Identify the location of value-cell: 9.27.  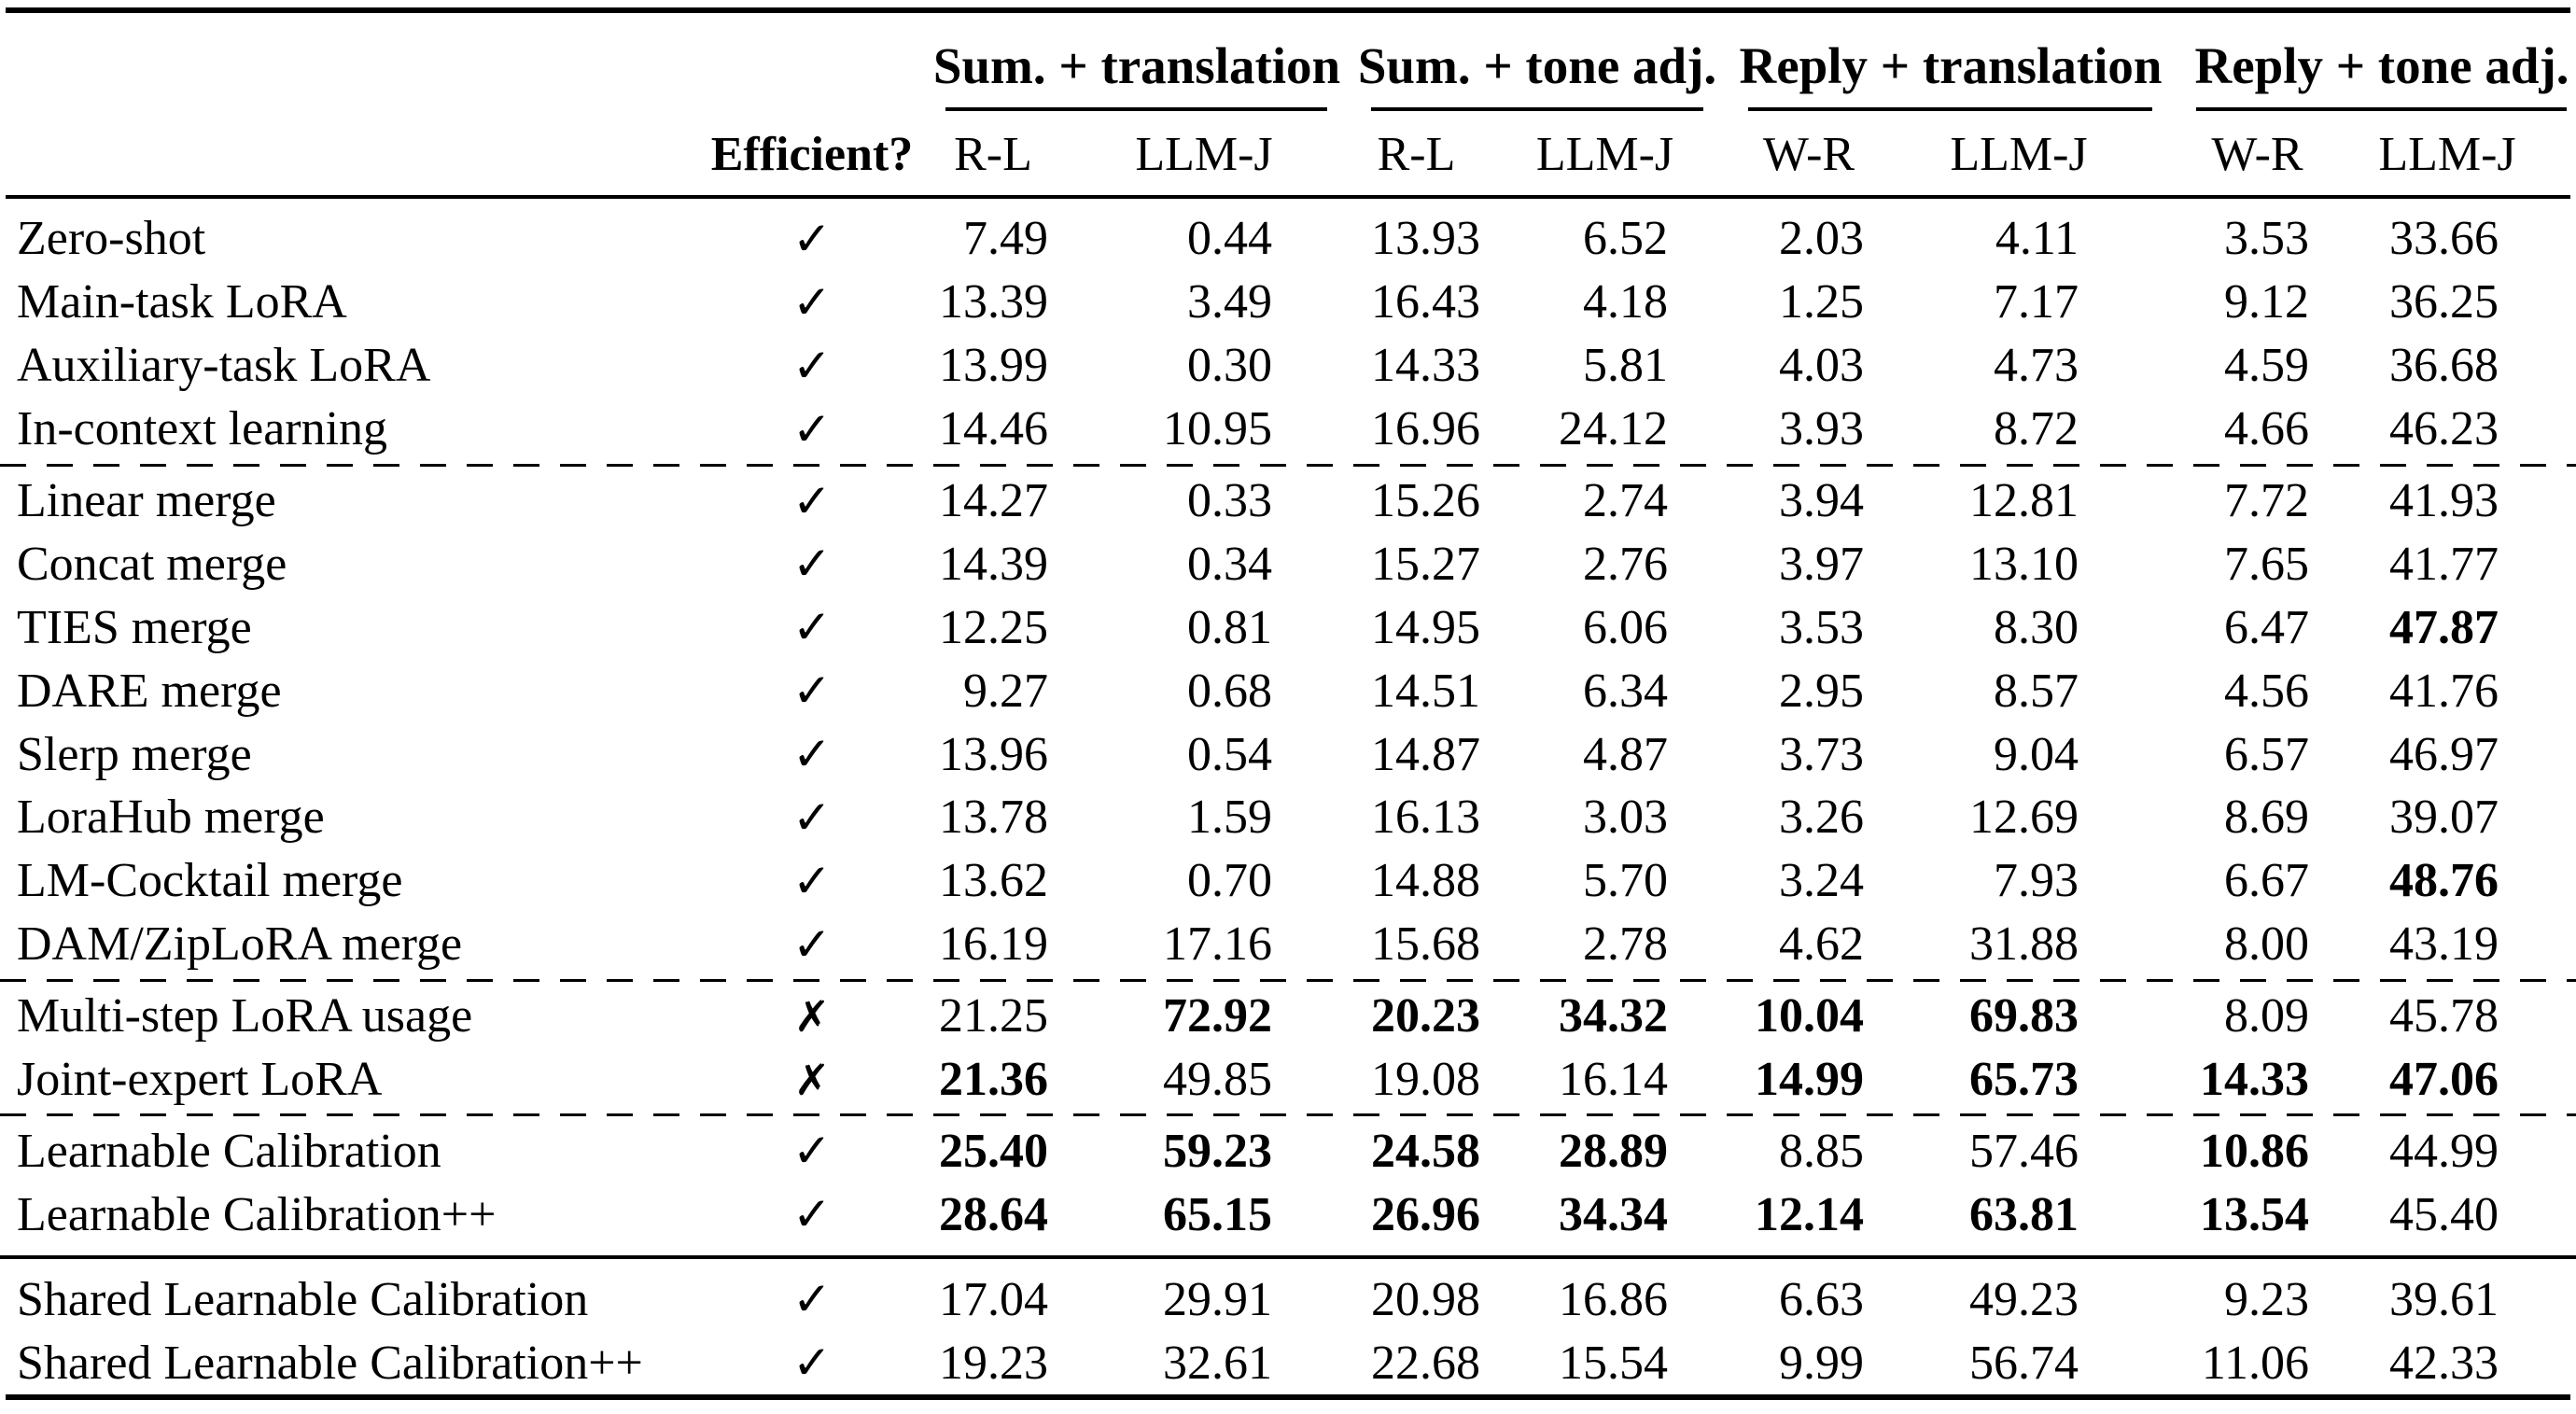
(1005, 691).